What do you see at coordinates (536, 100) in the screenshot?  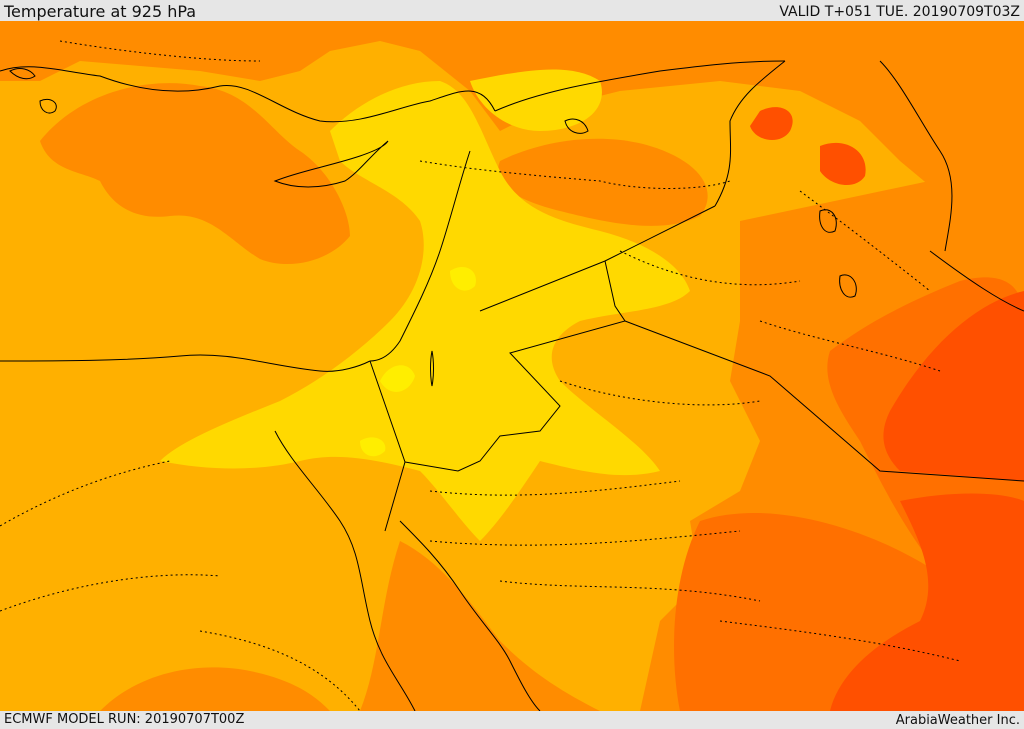 I see `temperature-field-yellow-north` at bounding box center [536, 100].